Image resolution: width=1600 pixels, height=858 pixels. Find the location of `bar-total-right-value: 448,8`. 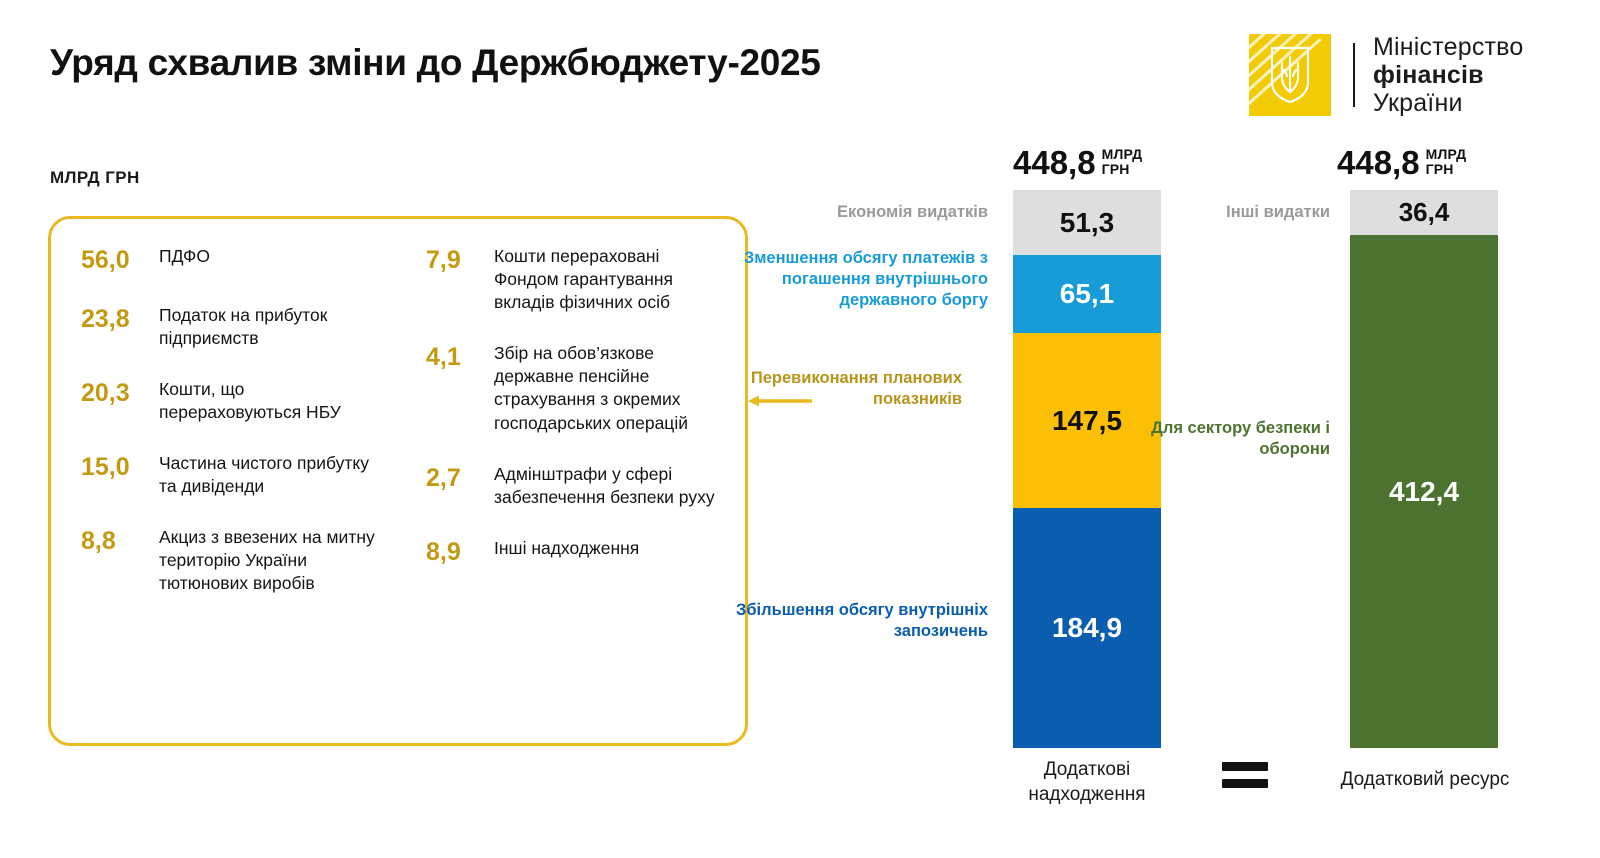

bar-total-right-value: 448,8 is located at coordinates (1378, 162).